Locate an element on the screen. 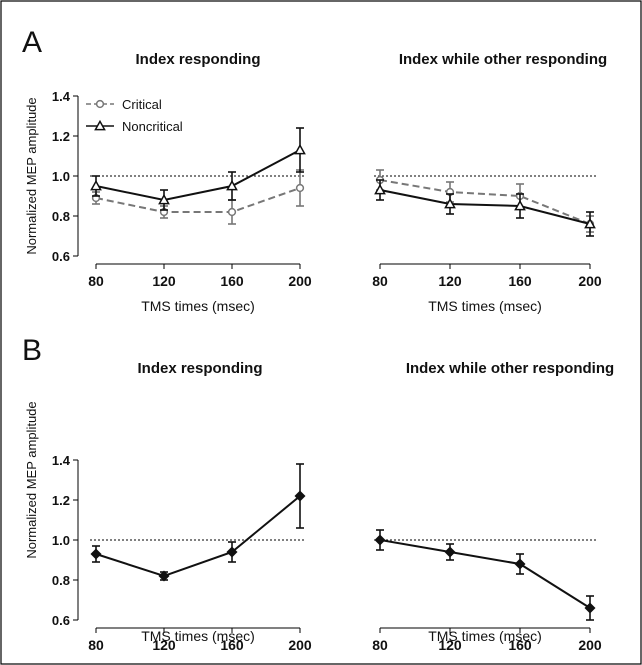 The height and width of the screenshot is (665, 642). panel-label: A is located at coordinates (32, 42).